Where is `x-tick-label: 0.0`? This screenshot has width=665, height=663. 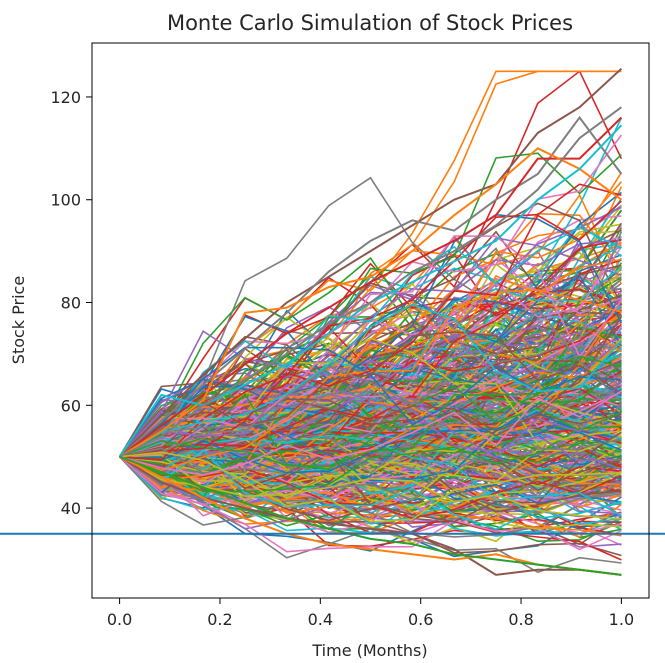 x-tick-label: 0.0 is located at coordinates (119, 619).